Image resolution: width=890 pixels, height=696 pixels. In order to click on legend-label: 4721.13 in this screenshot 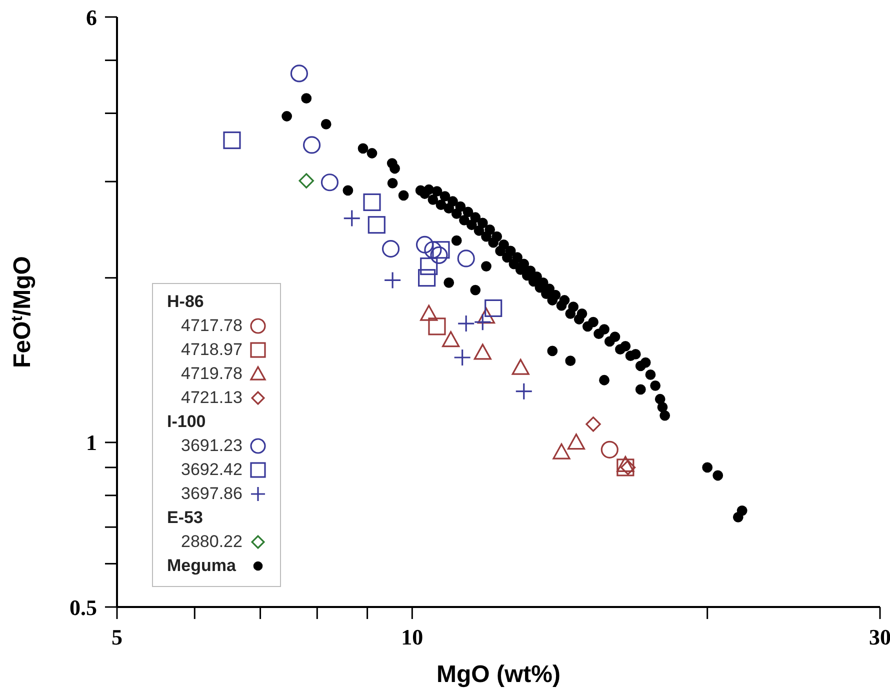, I will do `click(211, 398)`.